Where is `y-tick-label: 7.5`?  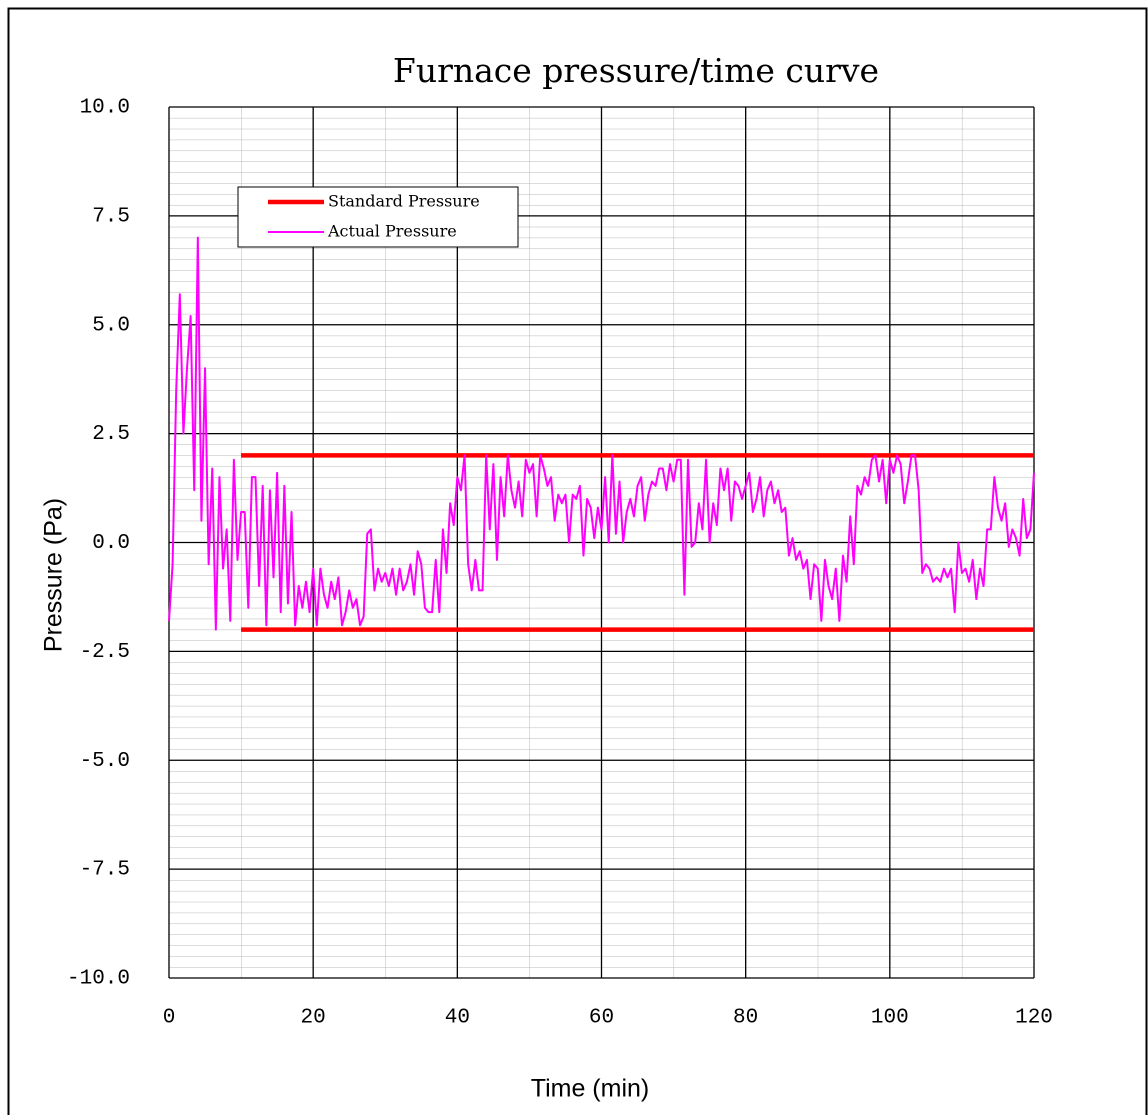
y-tick-label: 7.5 is located at coordinates (111, 216).